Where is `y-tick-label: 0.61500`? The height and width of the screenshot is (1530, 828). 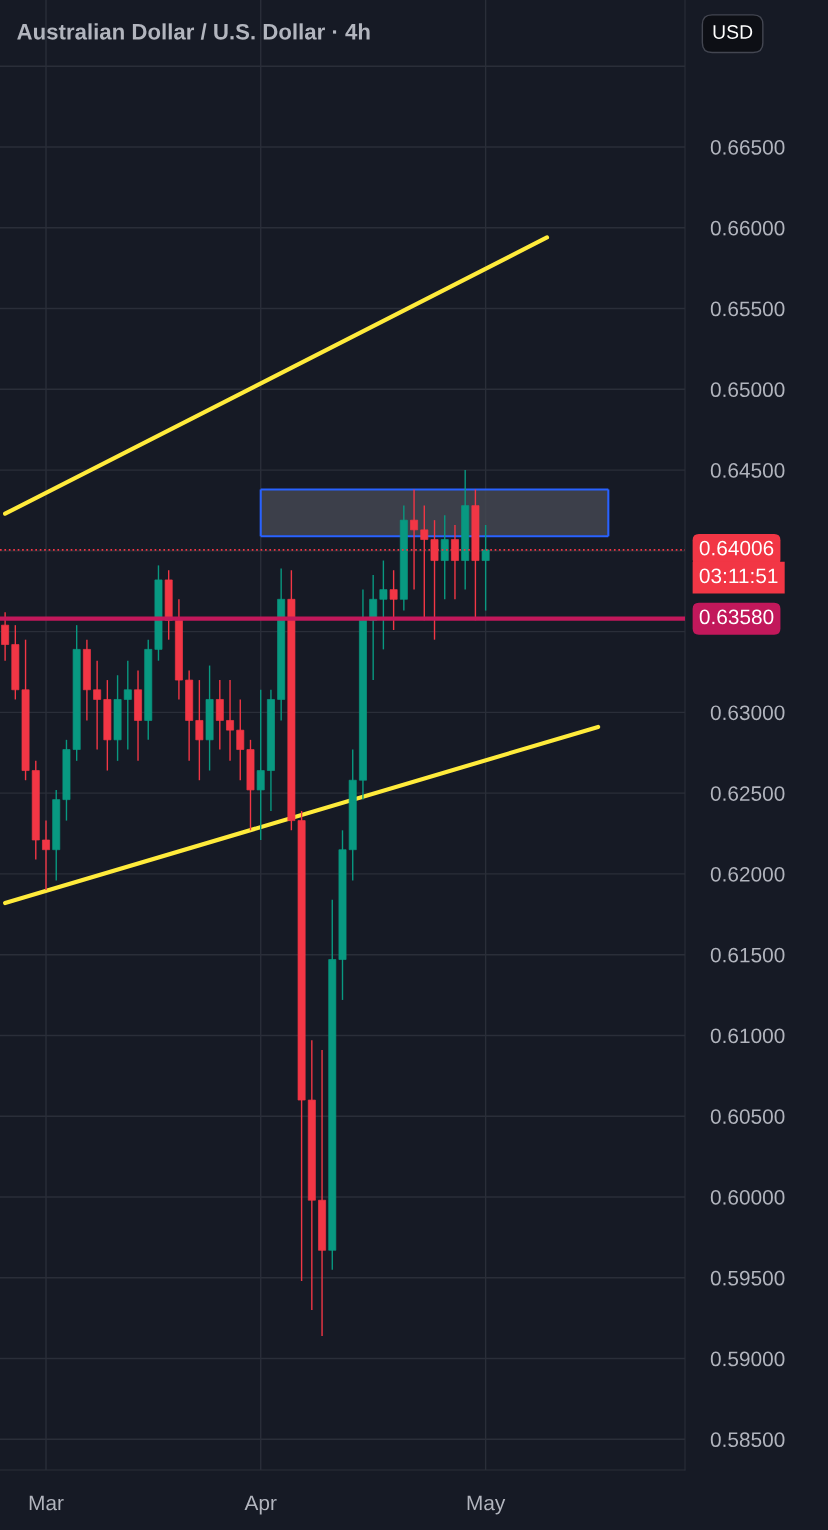 y-tick-label: 0.61500 is located at coordinates (747, 955).